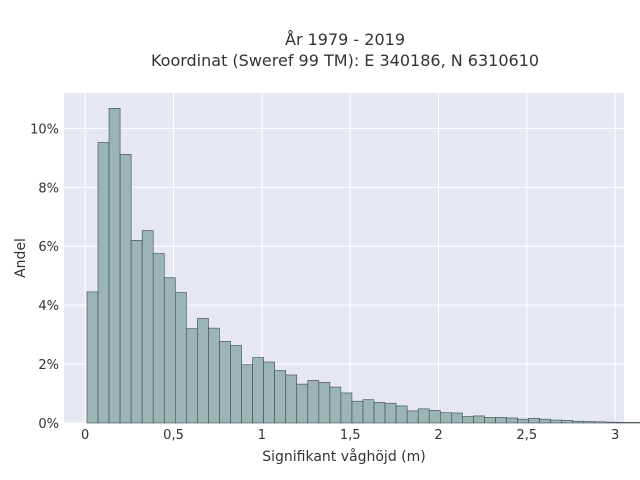 The width and height of the screenshot is (640, 480). I want to click on x-tick-label: 0, so click(85, 435).